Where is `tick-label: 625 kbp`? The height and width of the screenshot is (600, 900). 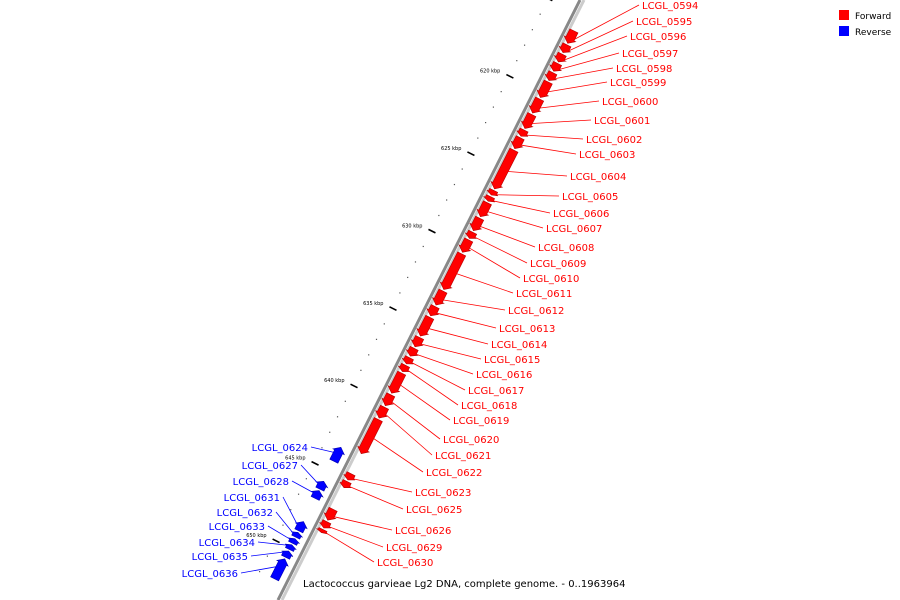
tick-label: 625 kbp is located at coordinates (451, 149).